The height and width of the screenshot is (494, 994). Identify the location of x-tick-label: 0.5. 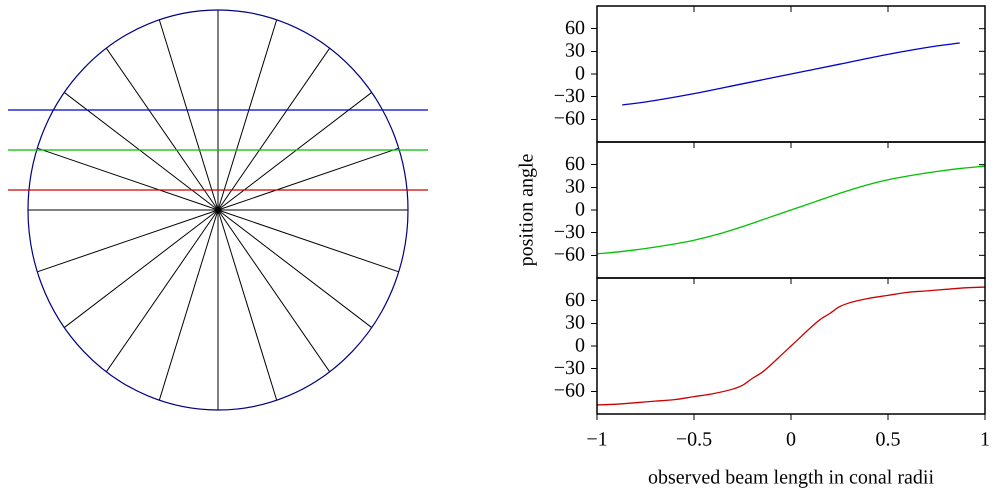
(888, 439).